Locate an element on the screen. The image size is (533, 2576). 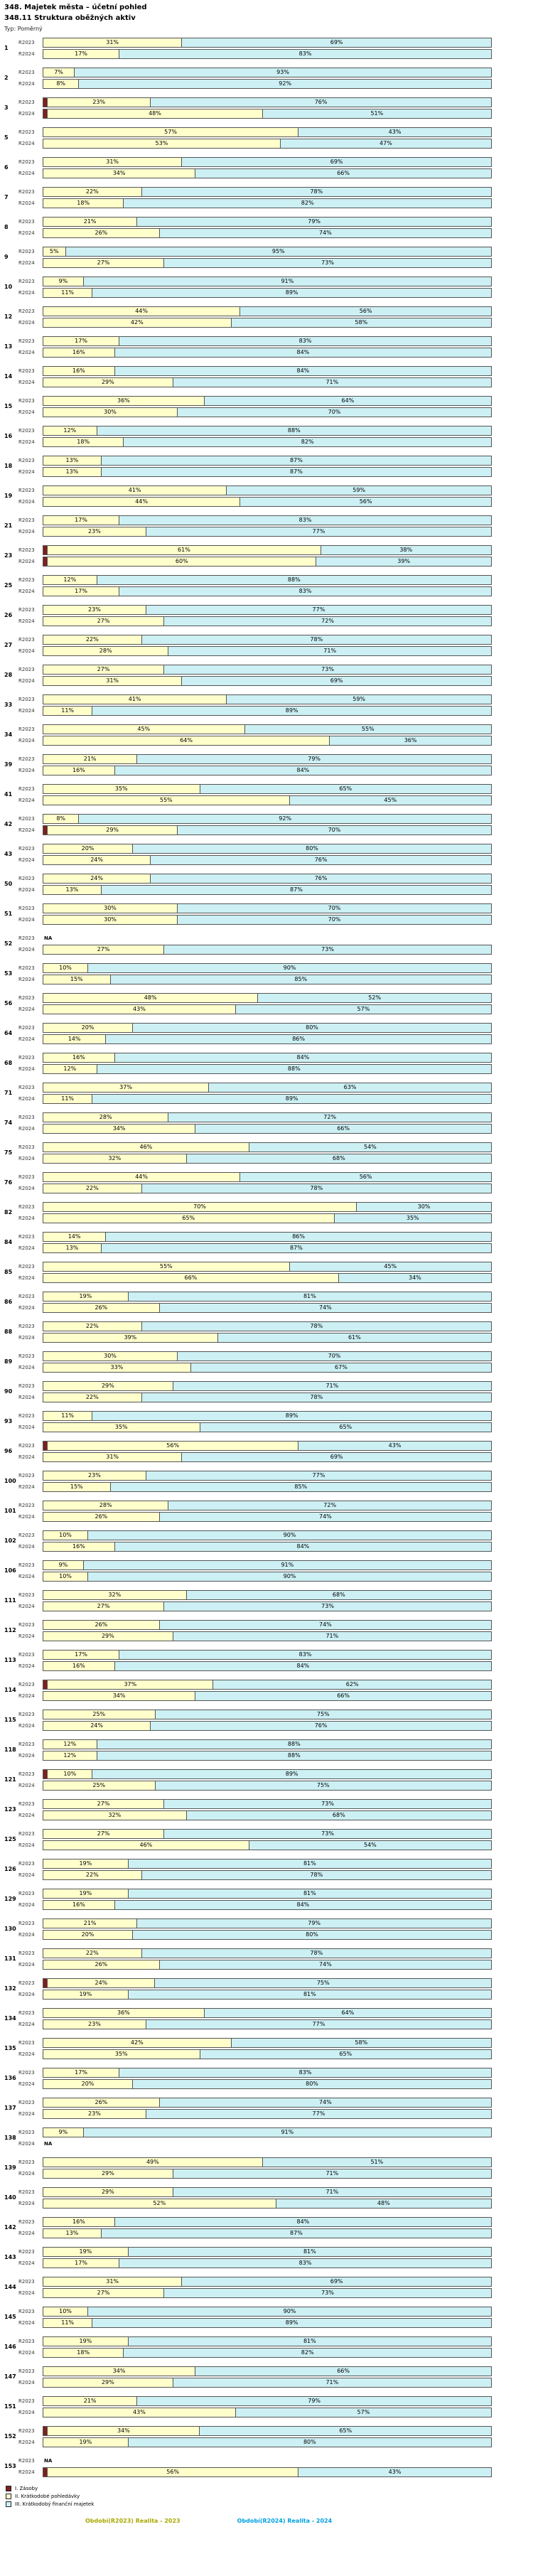
row-number: 142 is located at coordinates (10, 2227).